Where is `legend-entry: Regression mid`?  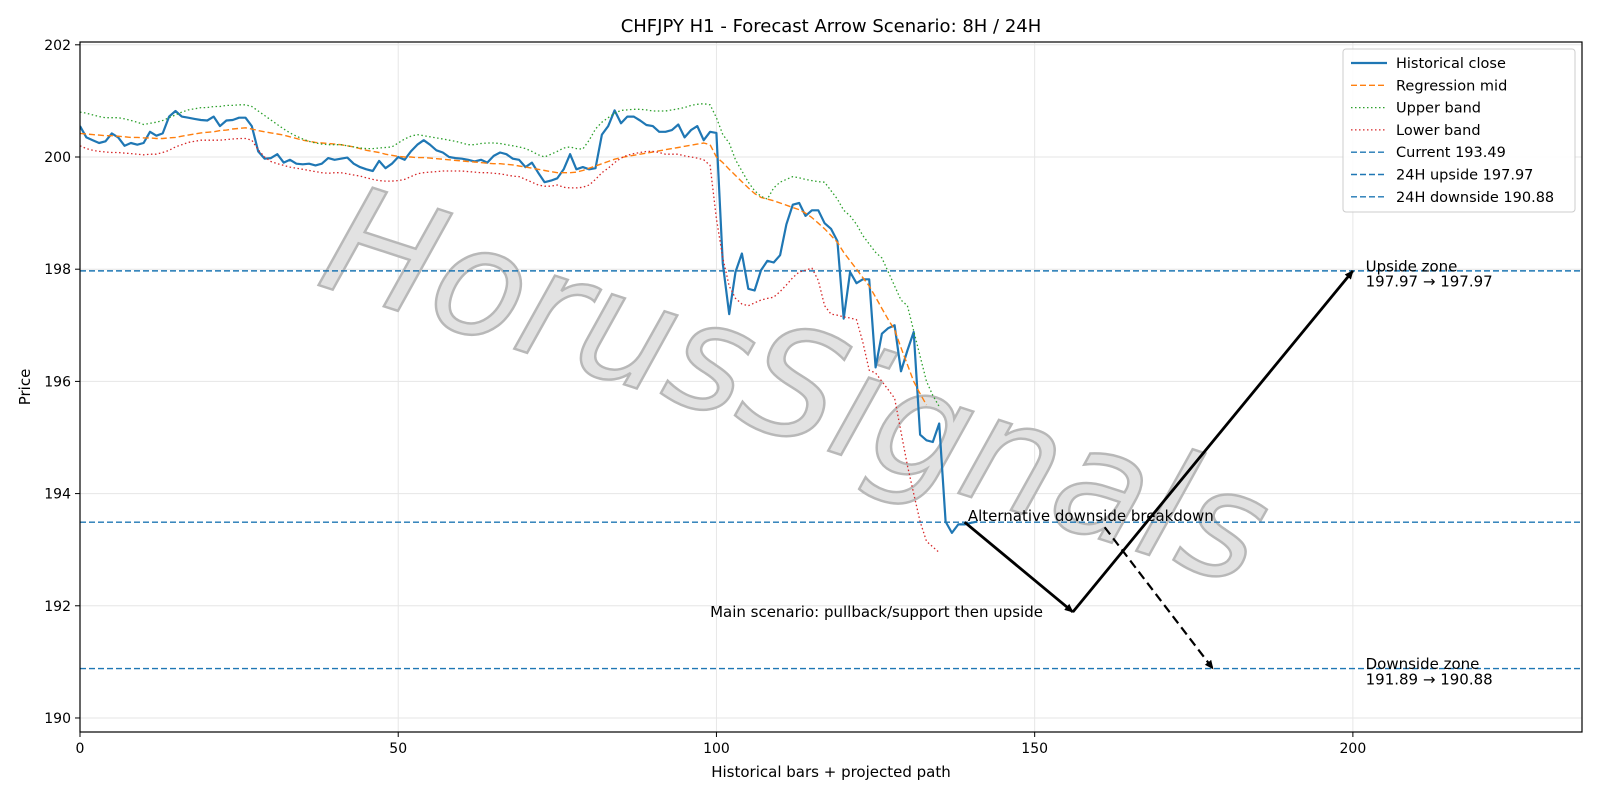 legend-entry: Regression mid is located at coordinates (1451, 86).